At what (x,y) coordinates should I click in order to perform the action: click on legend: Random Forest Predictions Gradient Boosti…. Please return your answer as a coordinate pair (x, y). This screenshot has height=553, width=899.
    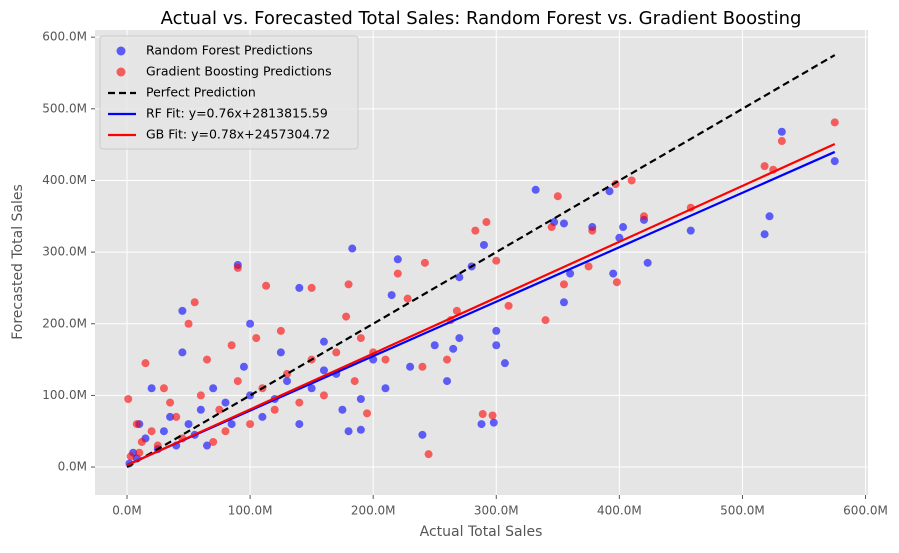
    Looking at the image, I should click on (229, 92).